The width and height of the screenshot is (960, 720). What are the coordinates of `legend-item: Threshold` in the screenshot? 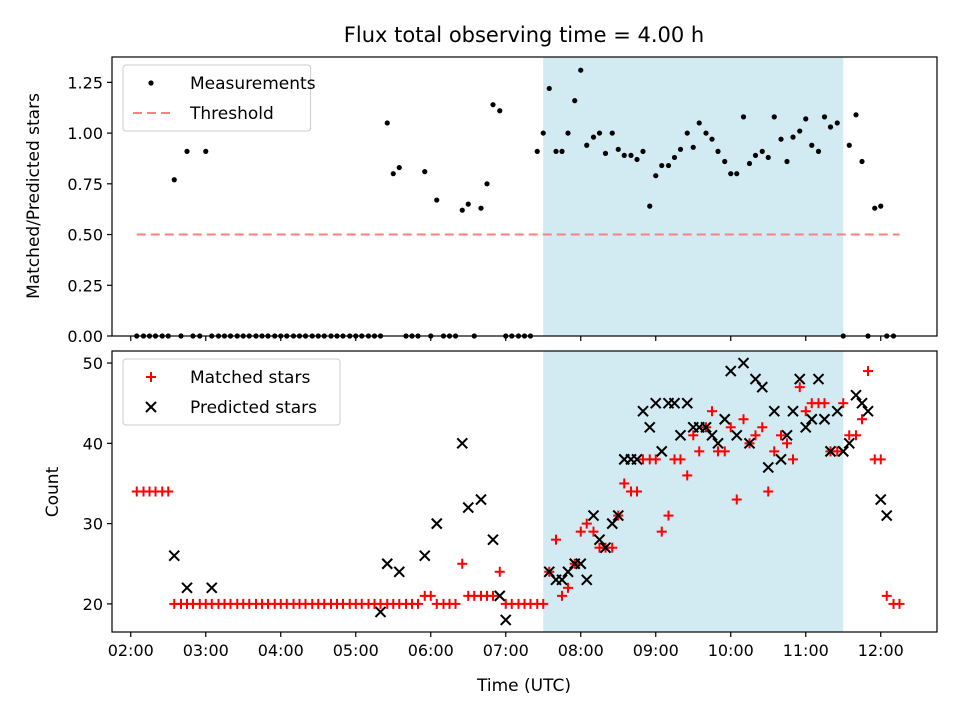 It's located at (203, 114).